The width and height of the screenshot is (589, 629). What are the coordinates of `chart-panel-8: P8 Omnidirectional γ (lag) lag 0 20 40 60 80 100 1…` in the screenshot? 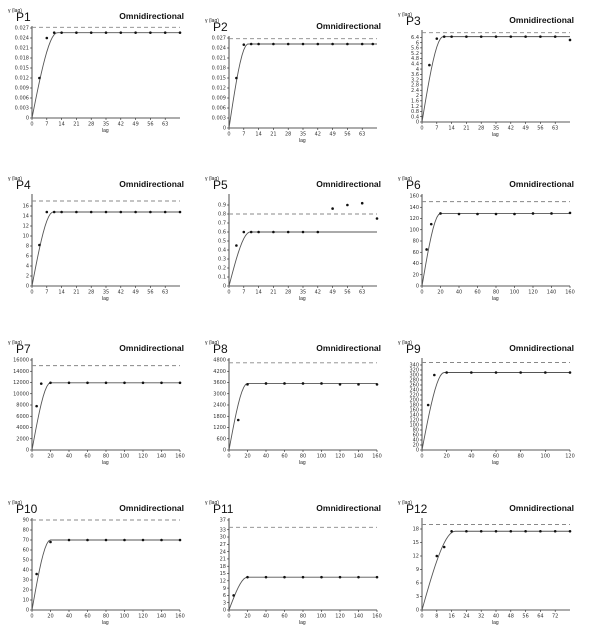 It's located at (294, 403).